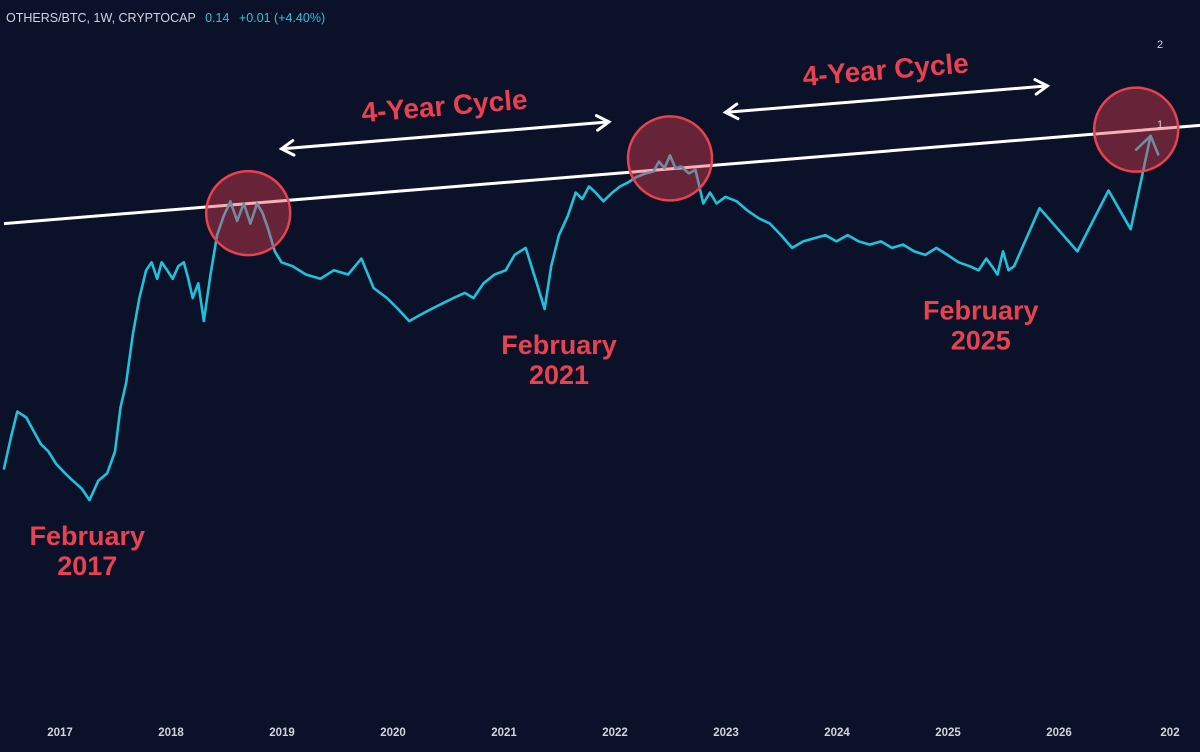  I want to click on projection-arrowhead, so click(1147, 145).